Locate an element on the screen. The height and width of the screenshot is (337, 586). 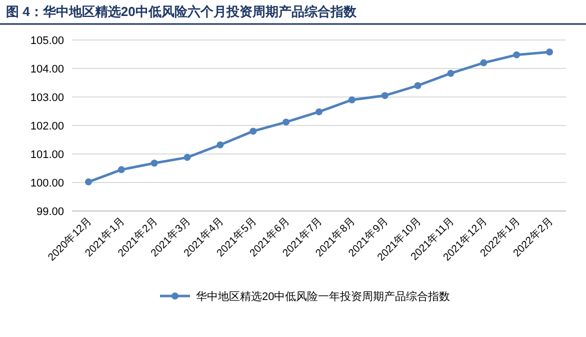
y-tick-label: 100.00 is located at coordinates (47, 184).